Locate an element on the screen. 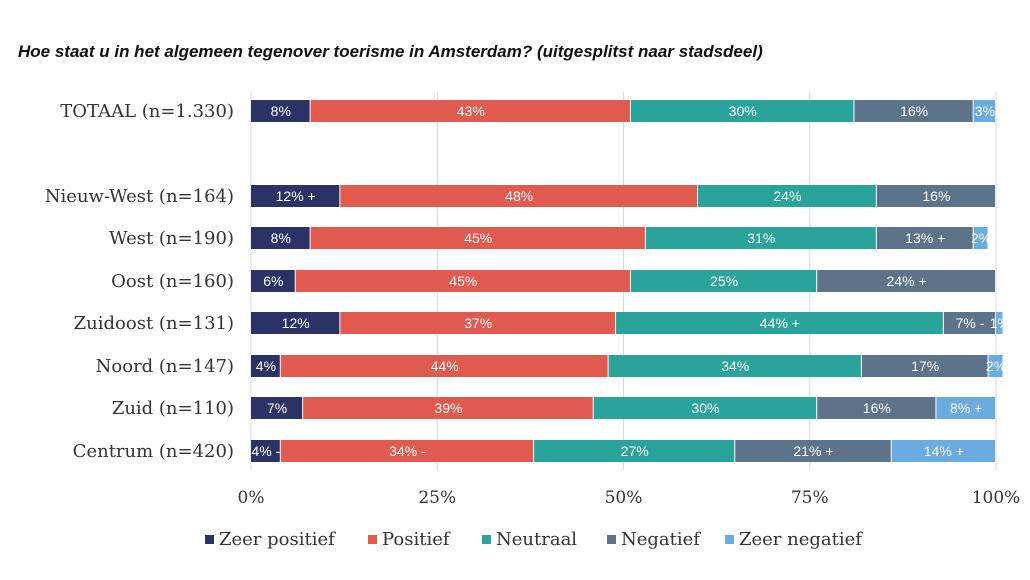  bar-value-label: 24% is located at coordinates (787, 196).